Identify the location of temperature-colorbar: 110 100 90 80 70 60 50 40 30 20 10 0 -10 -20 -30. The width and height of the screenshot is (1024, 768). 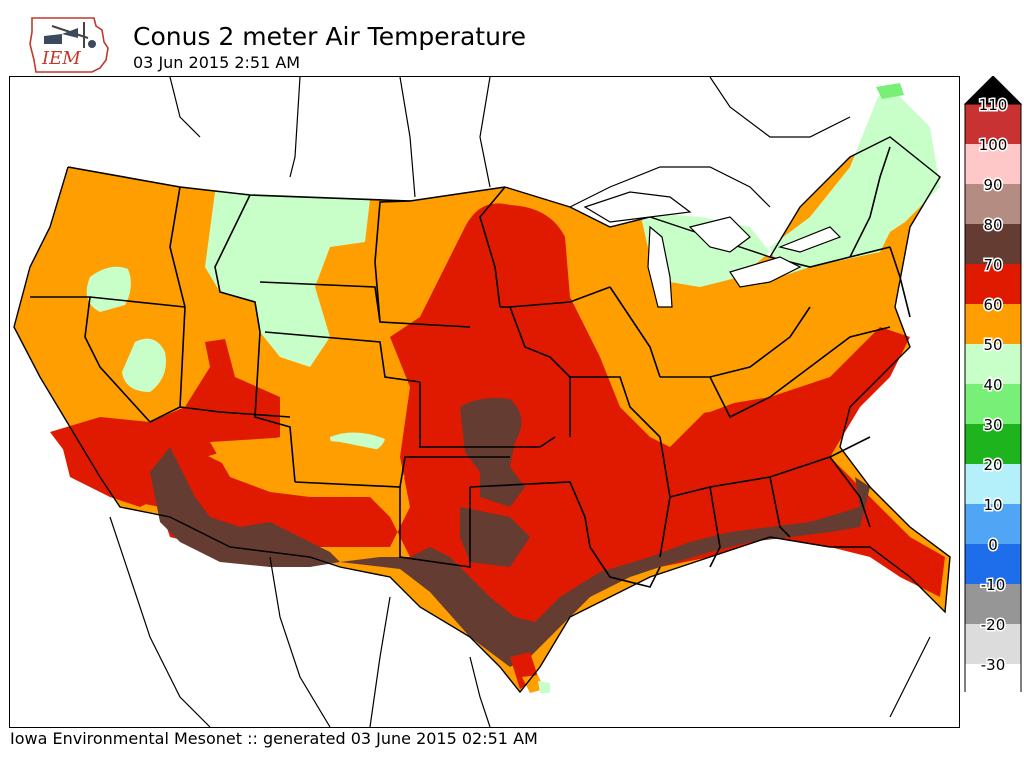
(993, 404).